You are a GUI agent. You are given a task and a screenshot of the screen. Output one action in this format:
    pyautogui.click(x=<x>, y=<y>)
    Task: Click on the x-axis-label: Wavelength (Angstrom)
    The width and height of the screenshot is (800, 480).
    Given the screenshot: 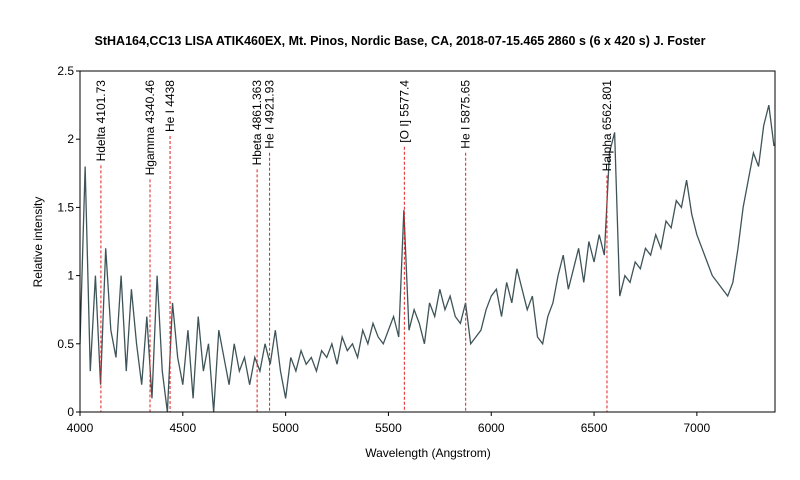 What is the action you would take?
    pyautogui.click(x=428, y=453)
    